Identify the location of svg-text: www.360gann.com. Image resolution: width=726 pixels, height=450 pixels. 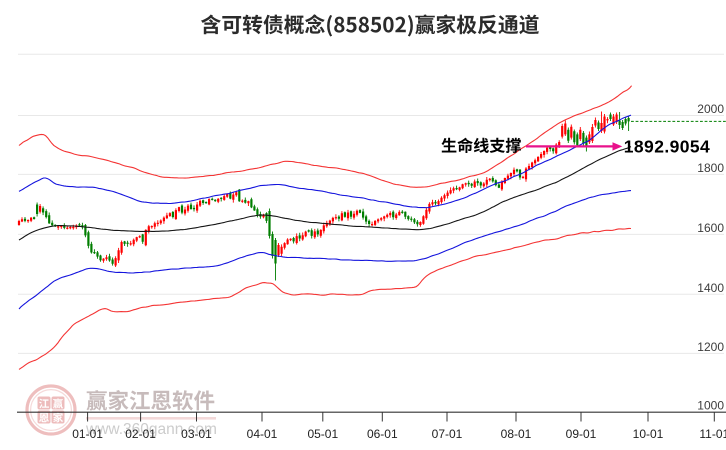
(151, 429).